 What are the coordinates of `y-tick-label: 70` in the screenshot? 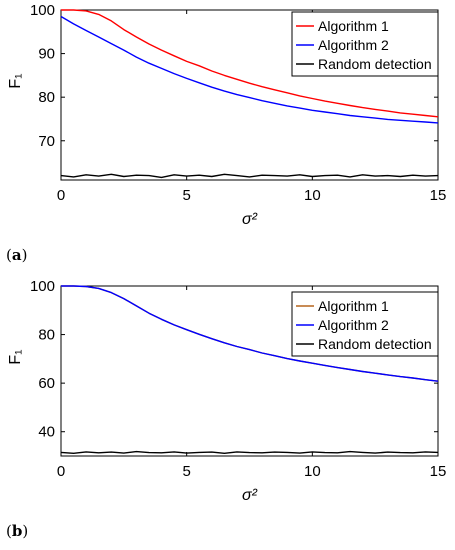 It's located at (46, 141).